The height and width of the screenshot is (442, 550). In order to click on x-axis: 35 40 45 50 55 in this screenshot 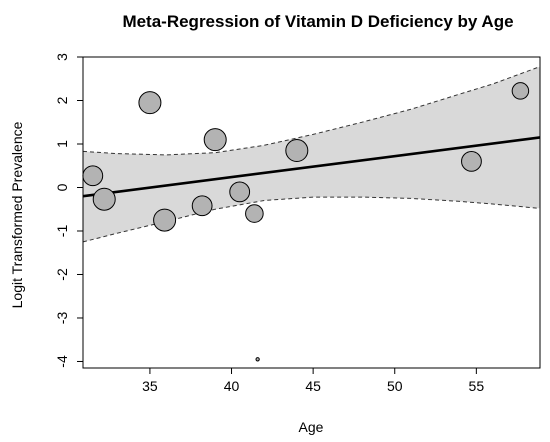, I will do `click(313, 381)`.